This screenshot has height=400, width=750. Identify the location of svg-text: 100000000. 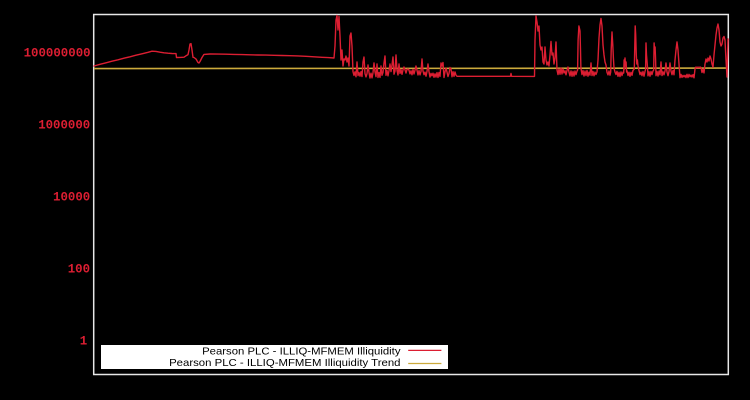
(57, 52).